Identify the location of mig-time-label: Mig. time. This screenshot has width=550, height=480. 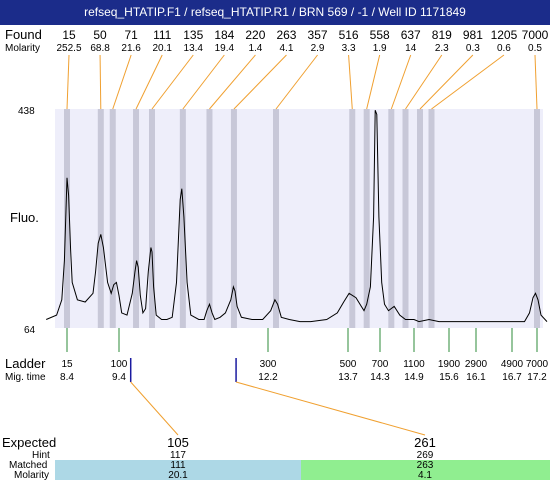
(25, 377).